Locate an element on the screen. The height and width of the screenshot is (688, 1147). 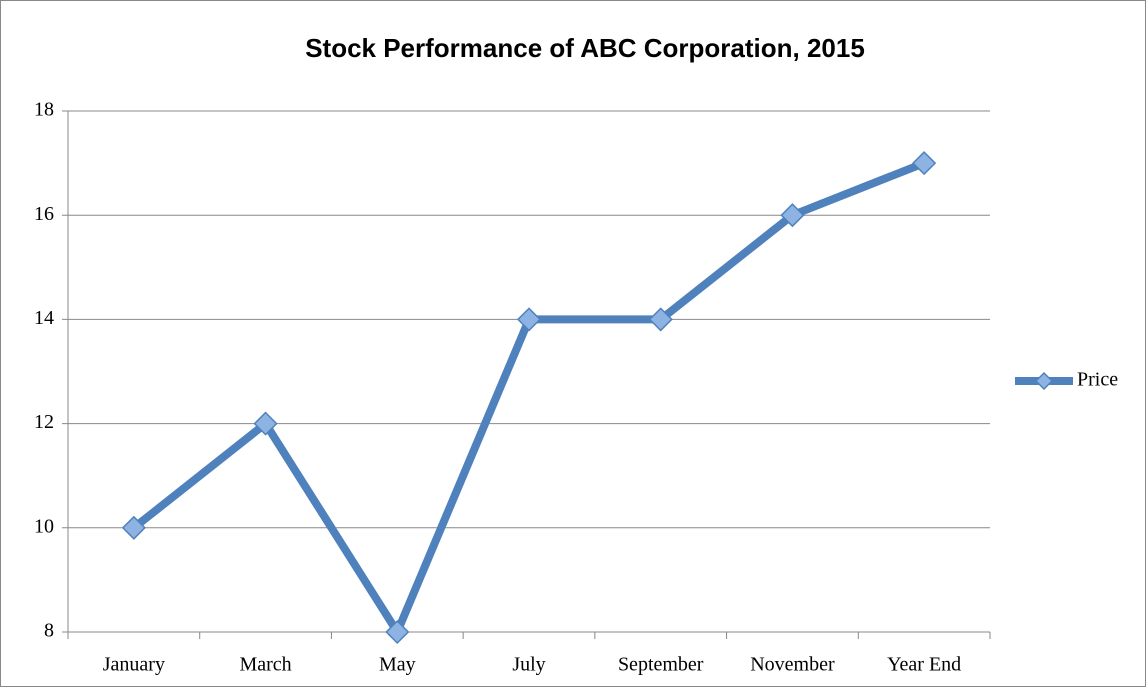
x-tick-label: January is located at coordinates (134, 665).